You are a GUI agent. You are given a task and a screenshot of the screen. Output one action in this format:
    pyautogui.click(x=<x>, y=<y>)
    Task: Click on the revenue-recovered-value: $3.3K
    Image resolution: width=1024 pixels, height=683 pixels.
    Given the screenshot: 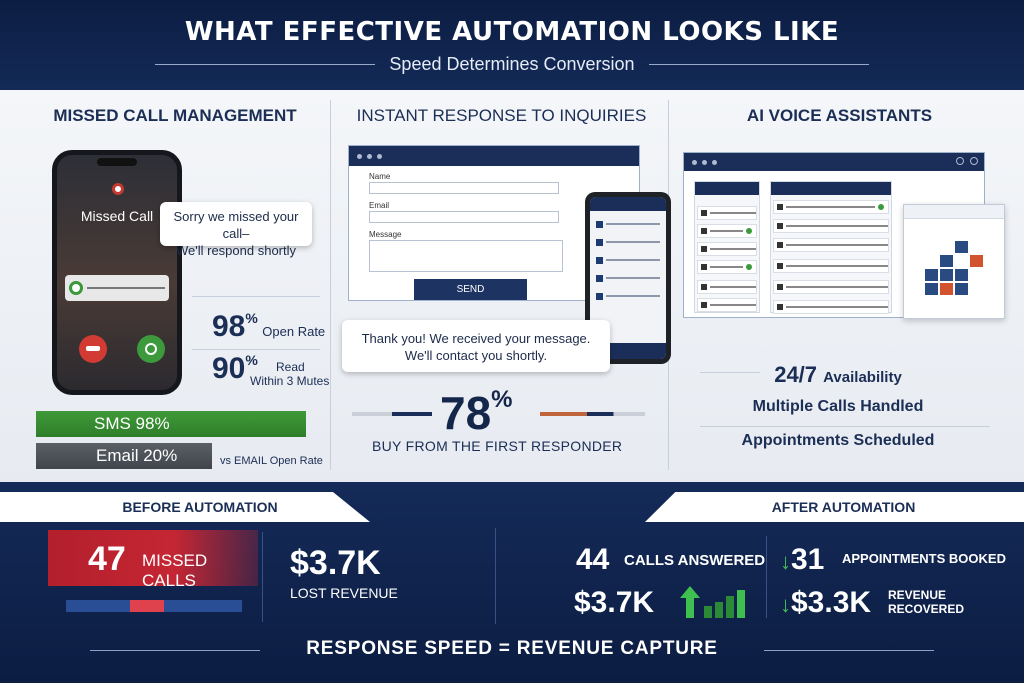 What is the action you would take?
    pyautogui.click(x=831, y=602)
    